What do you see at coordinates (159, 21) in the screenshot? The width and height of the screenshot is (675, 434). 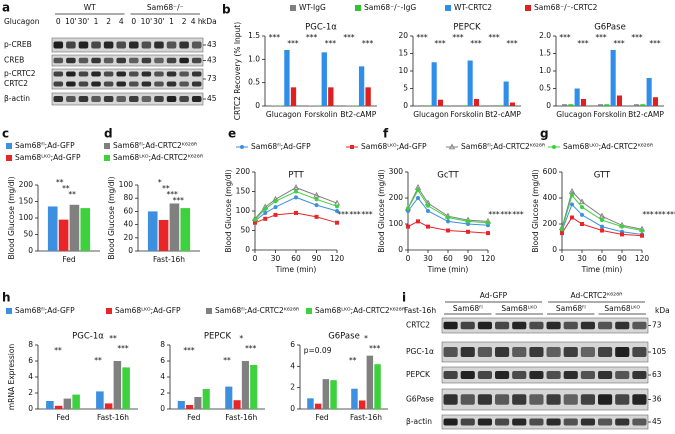 I see `lane-label: 30'` at bounding box center [159, 21].